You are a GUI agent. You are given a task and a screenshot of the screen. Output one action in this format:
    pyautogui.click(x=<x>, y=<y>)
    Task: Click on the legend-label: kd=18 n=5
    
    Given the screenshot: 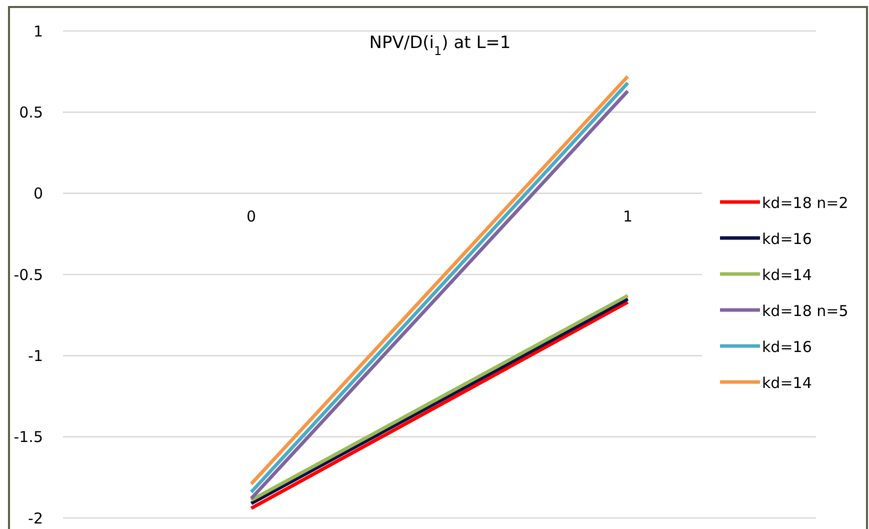 What is the action you would take?
    pyautogui.click(x=805, y=311)
    